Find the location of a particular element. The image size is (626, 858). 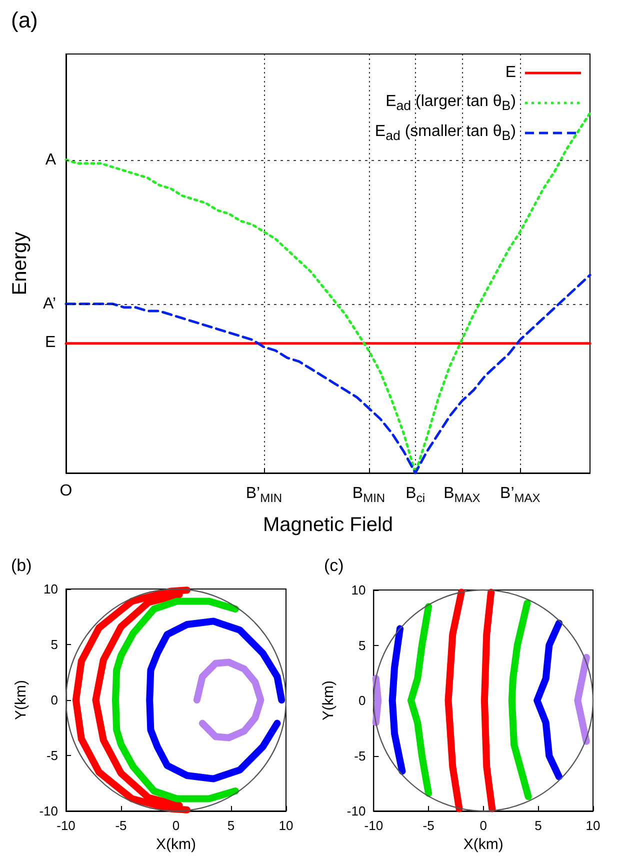

x-axis-title: Magnetic Field is located at coordinates (328, 525).